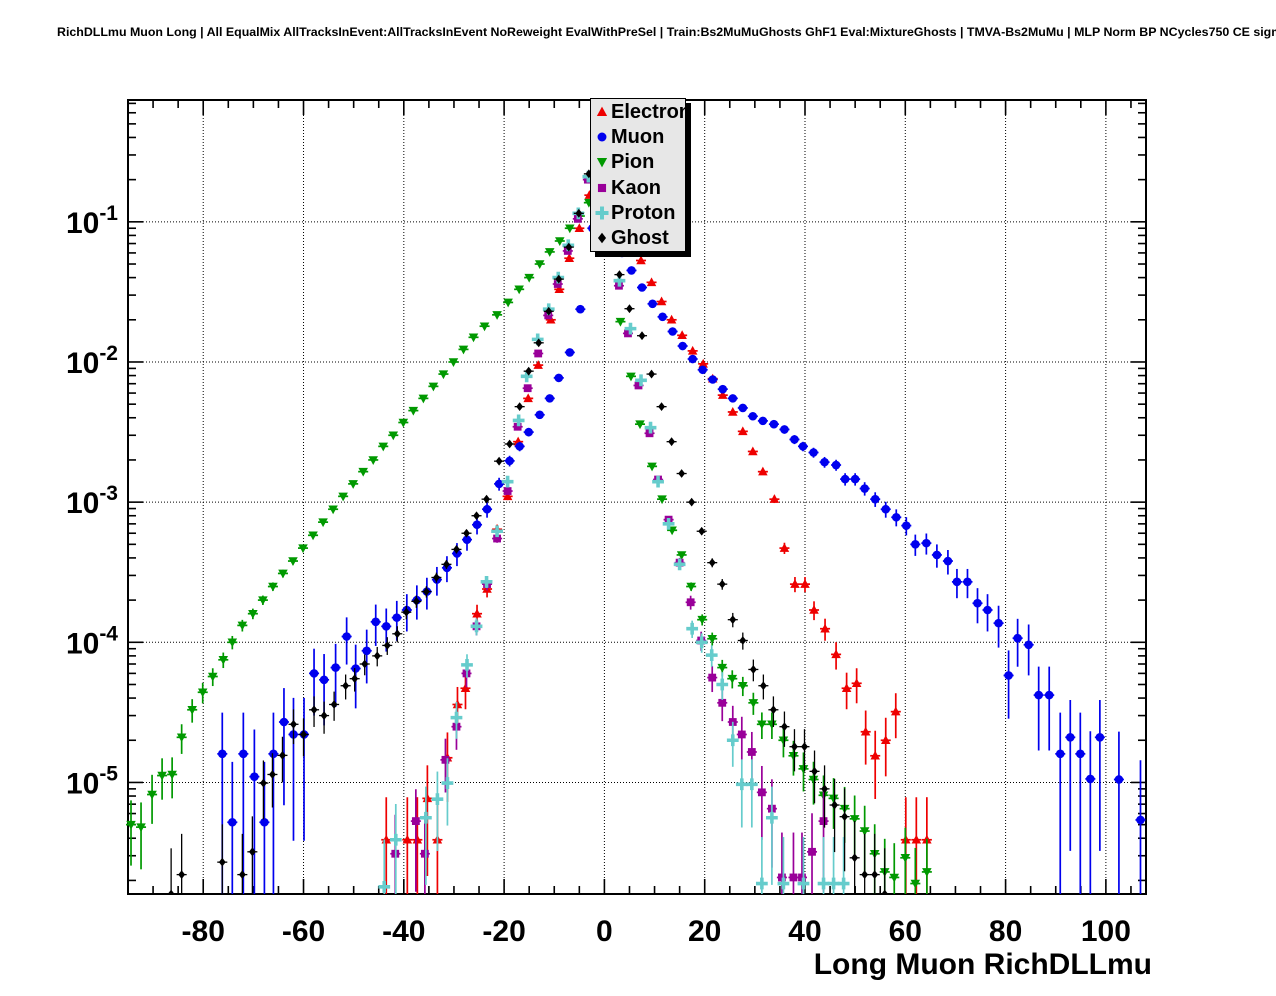 This screenshot has width=1276, height=996. Describe the element at coordinates (602, 213) in the screenshot. I see `proton-legend-glyph` at that location.